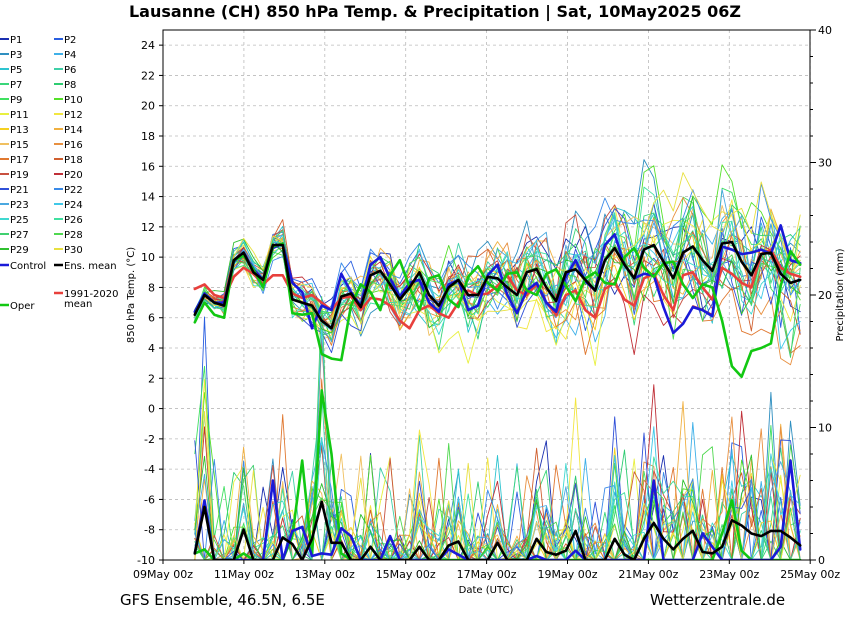 Image resolution: width=850 pixels, height=620 pixels. I want to click on member-precip-line-p29, so click(497, 507).